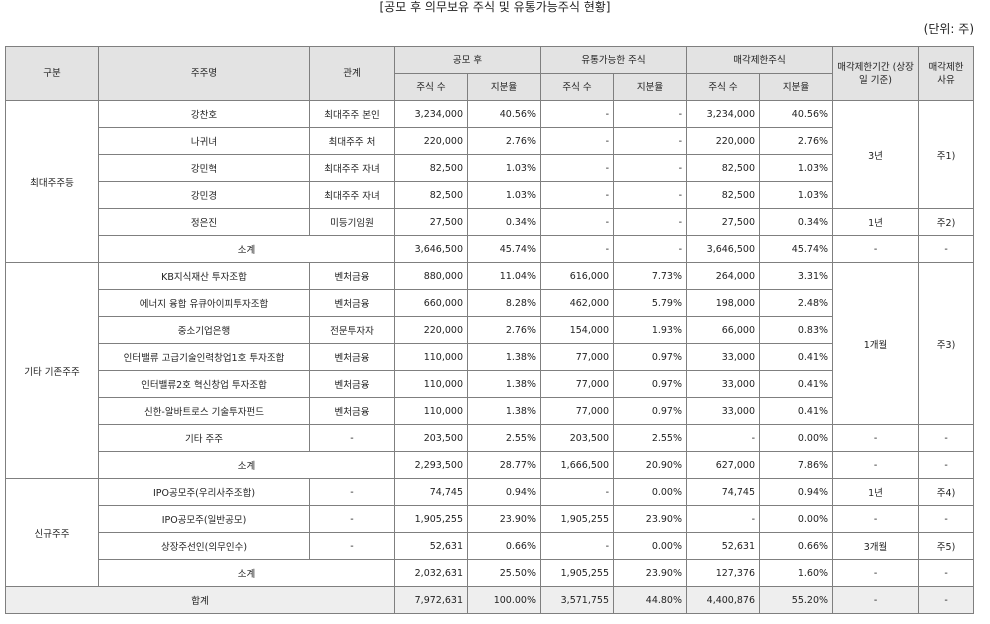 This screenshot has height=624, width=990. I want to click on tradable-shares: 462,000, so click(577, 303).